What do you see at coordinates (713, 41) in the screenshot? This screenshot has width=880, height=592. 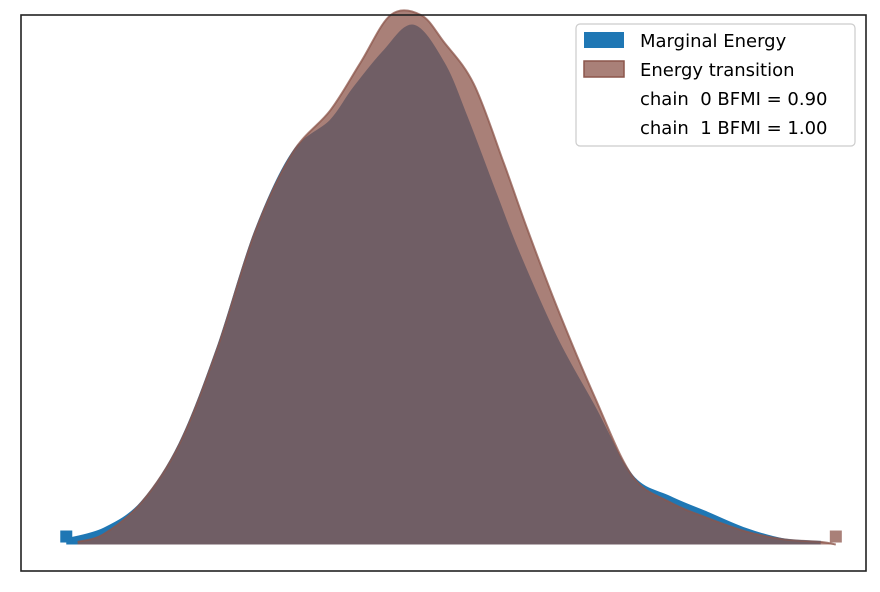 I see `legend-label-marginal-energy: Marginal Energy` at bounding box center [713, 41].